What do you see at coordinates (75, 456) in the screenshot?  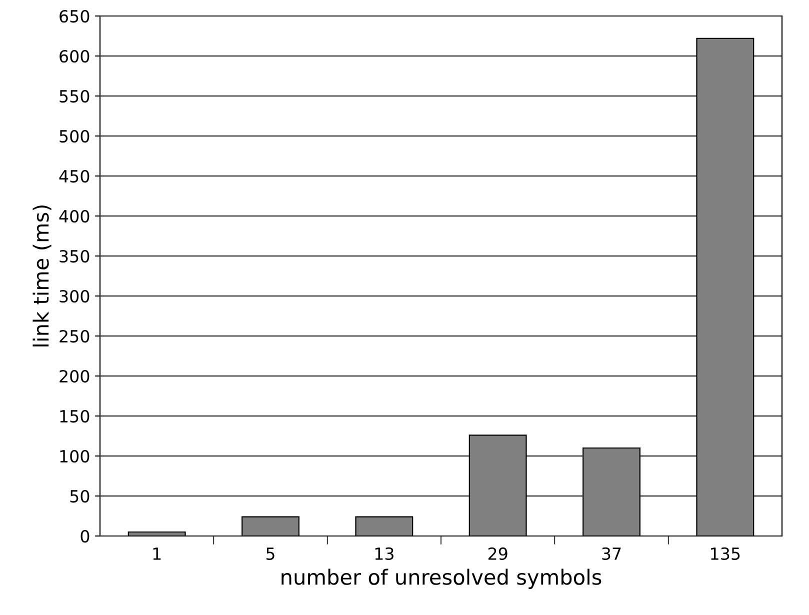 I see `y-tick-label: 100` at bounding box center [75, 456].